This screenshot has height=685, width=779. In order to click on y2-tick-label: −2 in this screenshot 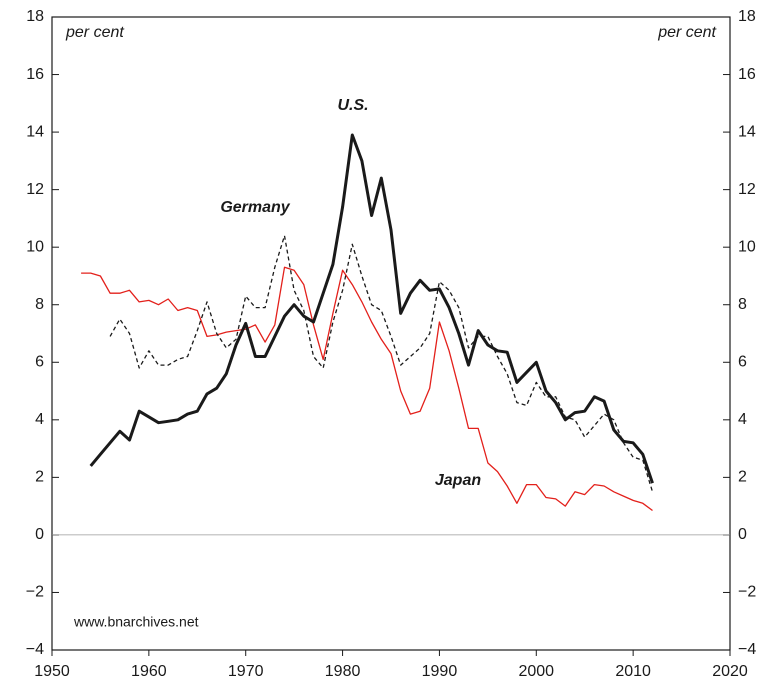, I will do `click(747, 592)`.